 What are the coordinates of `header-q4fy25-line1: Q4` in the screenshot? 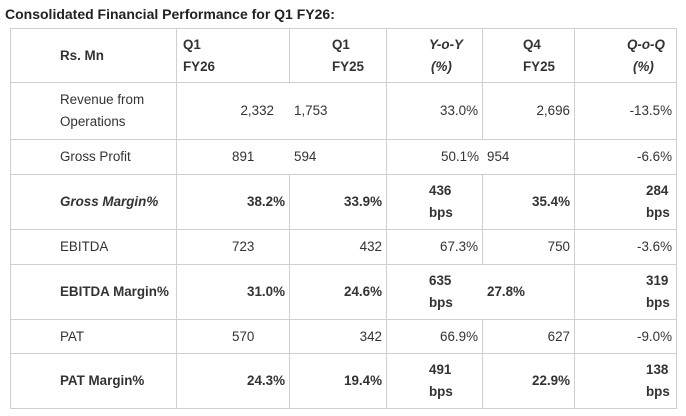 It's located at (532, 44).